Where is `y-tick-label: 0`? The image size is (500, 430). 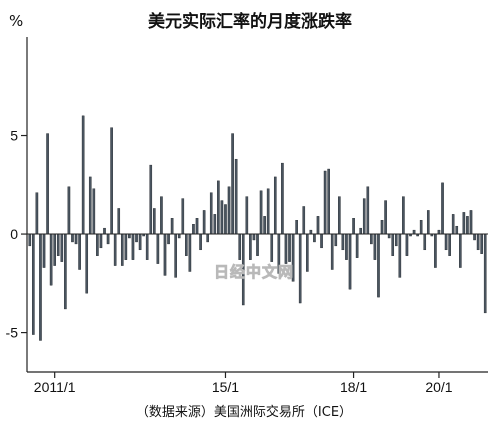 y-tick-label: 0 is located at coordinates (14, 234).